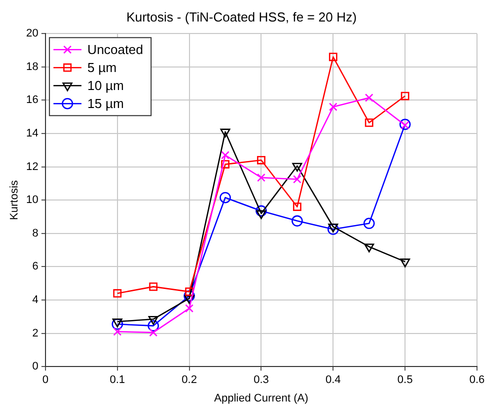  What do you see at coordinates (405, 380) in the screenshot?
I see `x-tick-label: 0.5` at bounding box center [405, 380].